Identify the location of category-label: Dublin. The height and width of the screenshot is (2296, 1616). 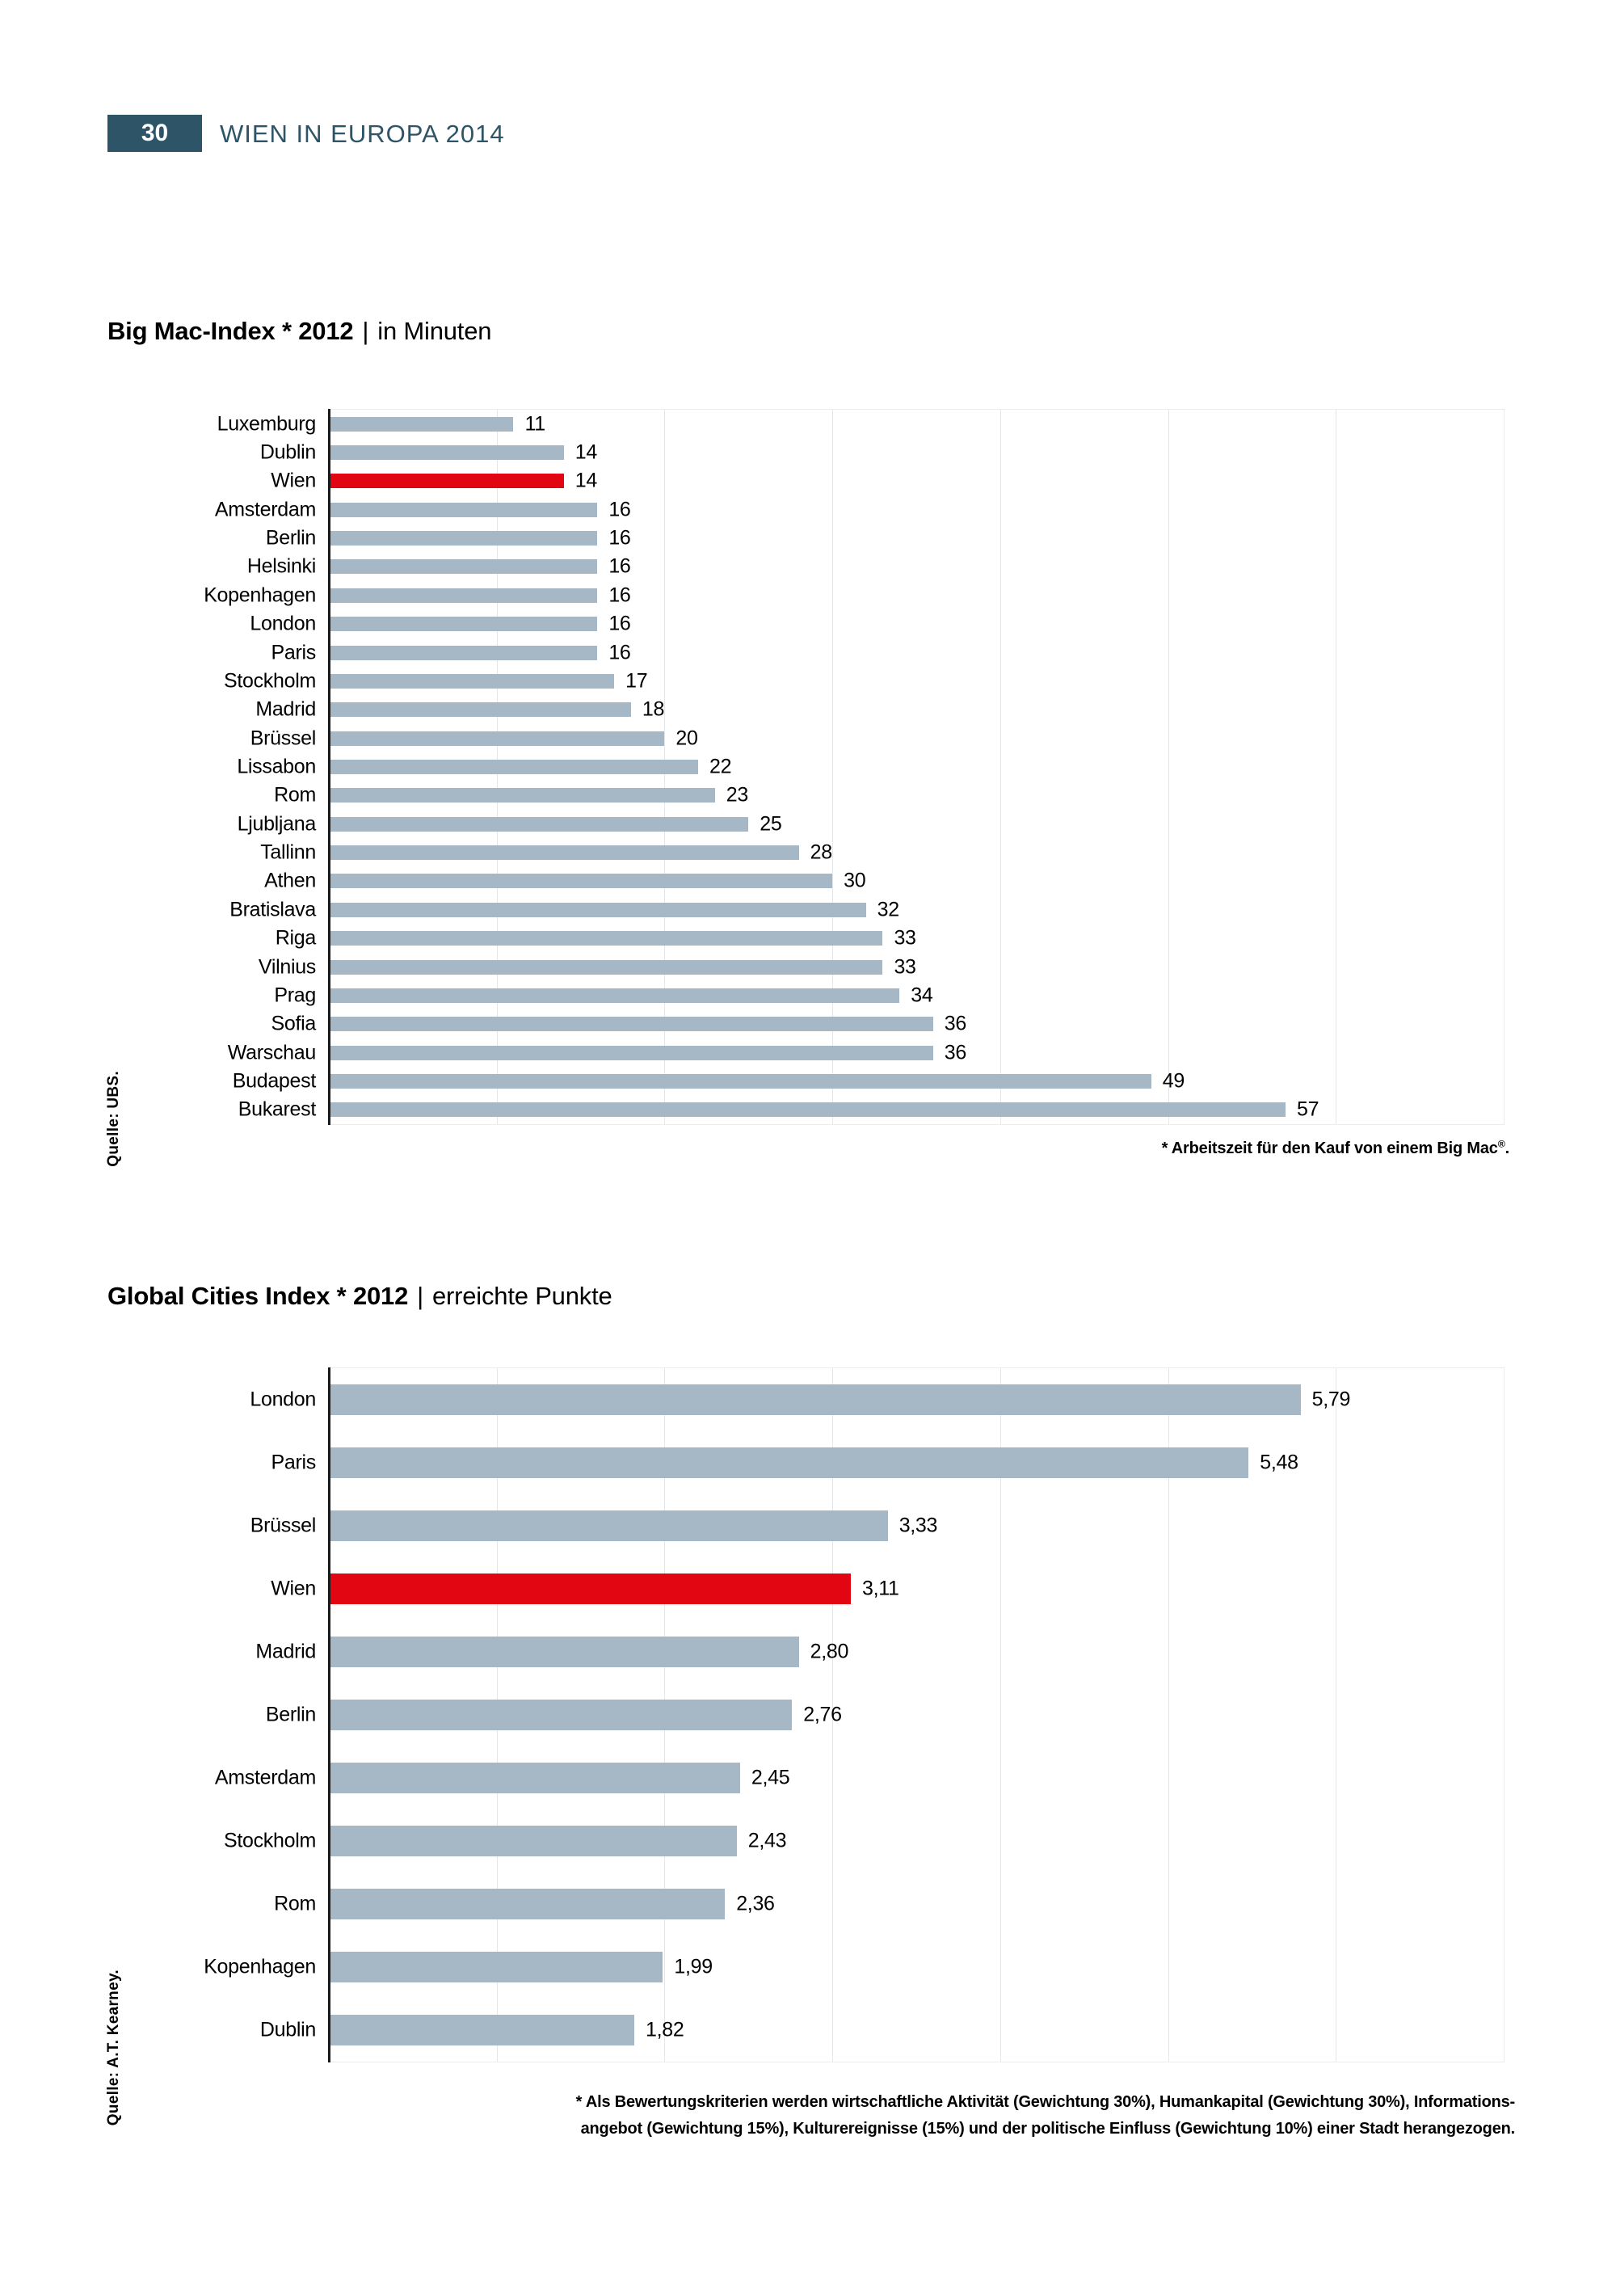
(287, 452).